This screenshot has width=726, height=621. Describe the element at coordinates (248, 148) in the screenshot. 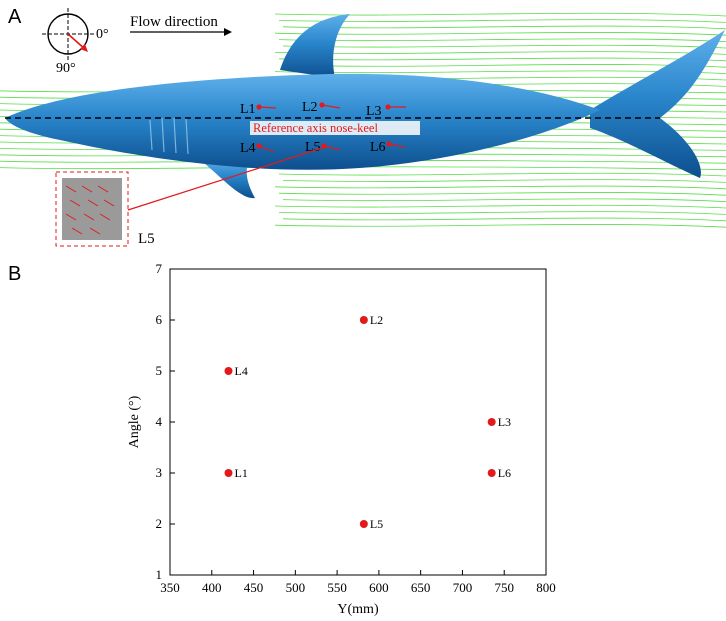

I see `location-label-l4: L4` at that location.